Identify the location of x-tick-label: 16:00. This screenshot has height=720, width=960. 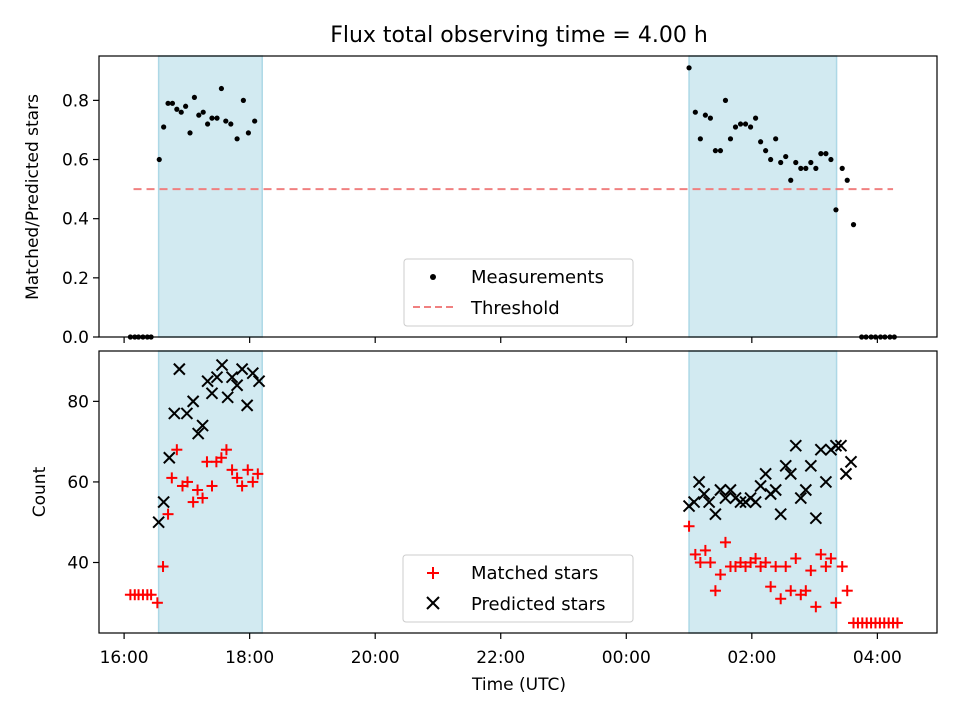
(124, 658).